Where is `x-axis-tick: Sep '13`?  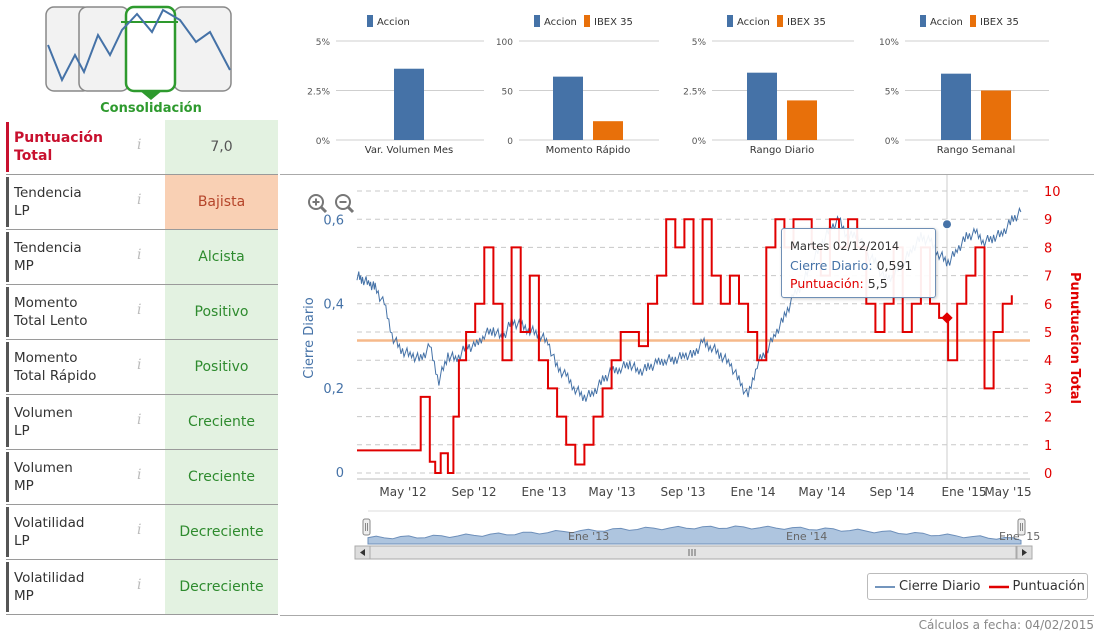
x-axis-tick: Sep '13 is located at coordinates (683, 492).